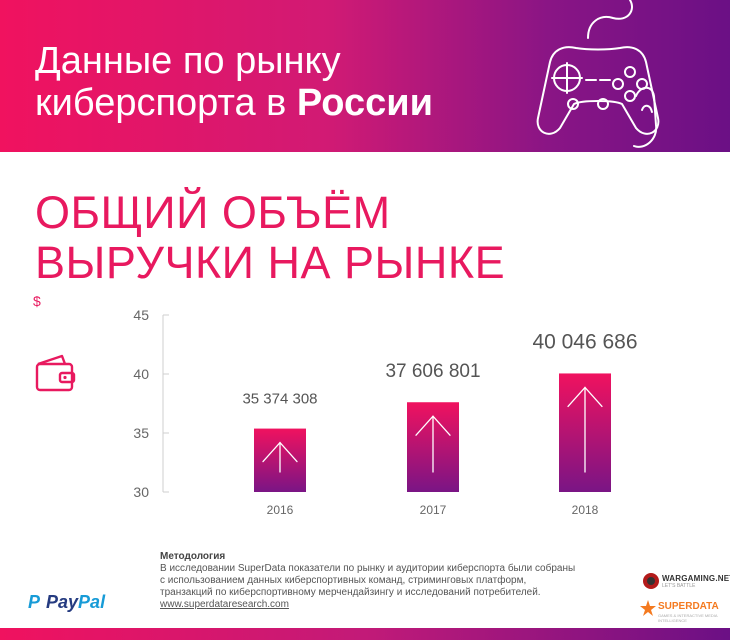 The height and width of the screenshot is (640, 730). Describe the element at coordinates (364, 103) in the screenshot. I see `title-line-2-bold: России` at that location.